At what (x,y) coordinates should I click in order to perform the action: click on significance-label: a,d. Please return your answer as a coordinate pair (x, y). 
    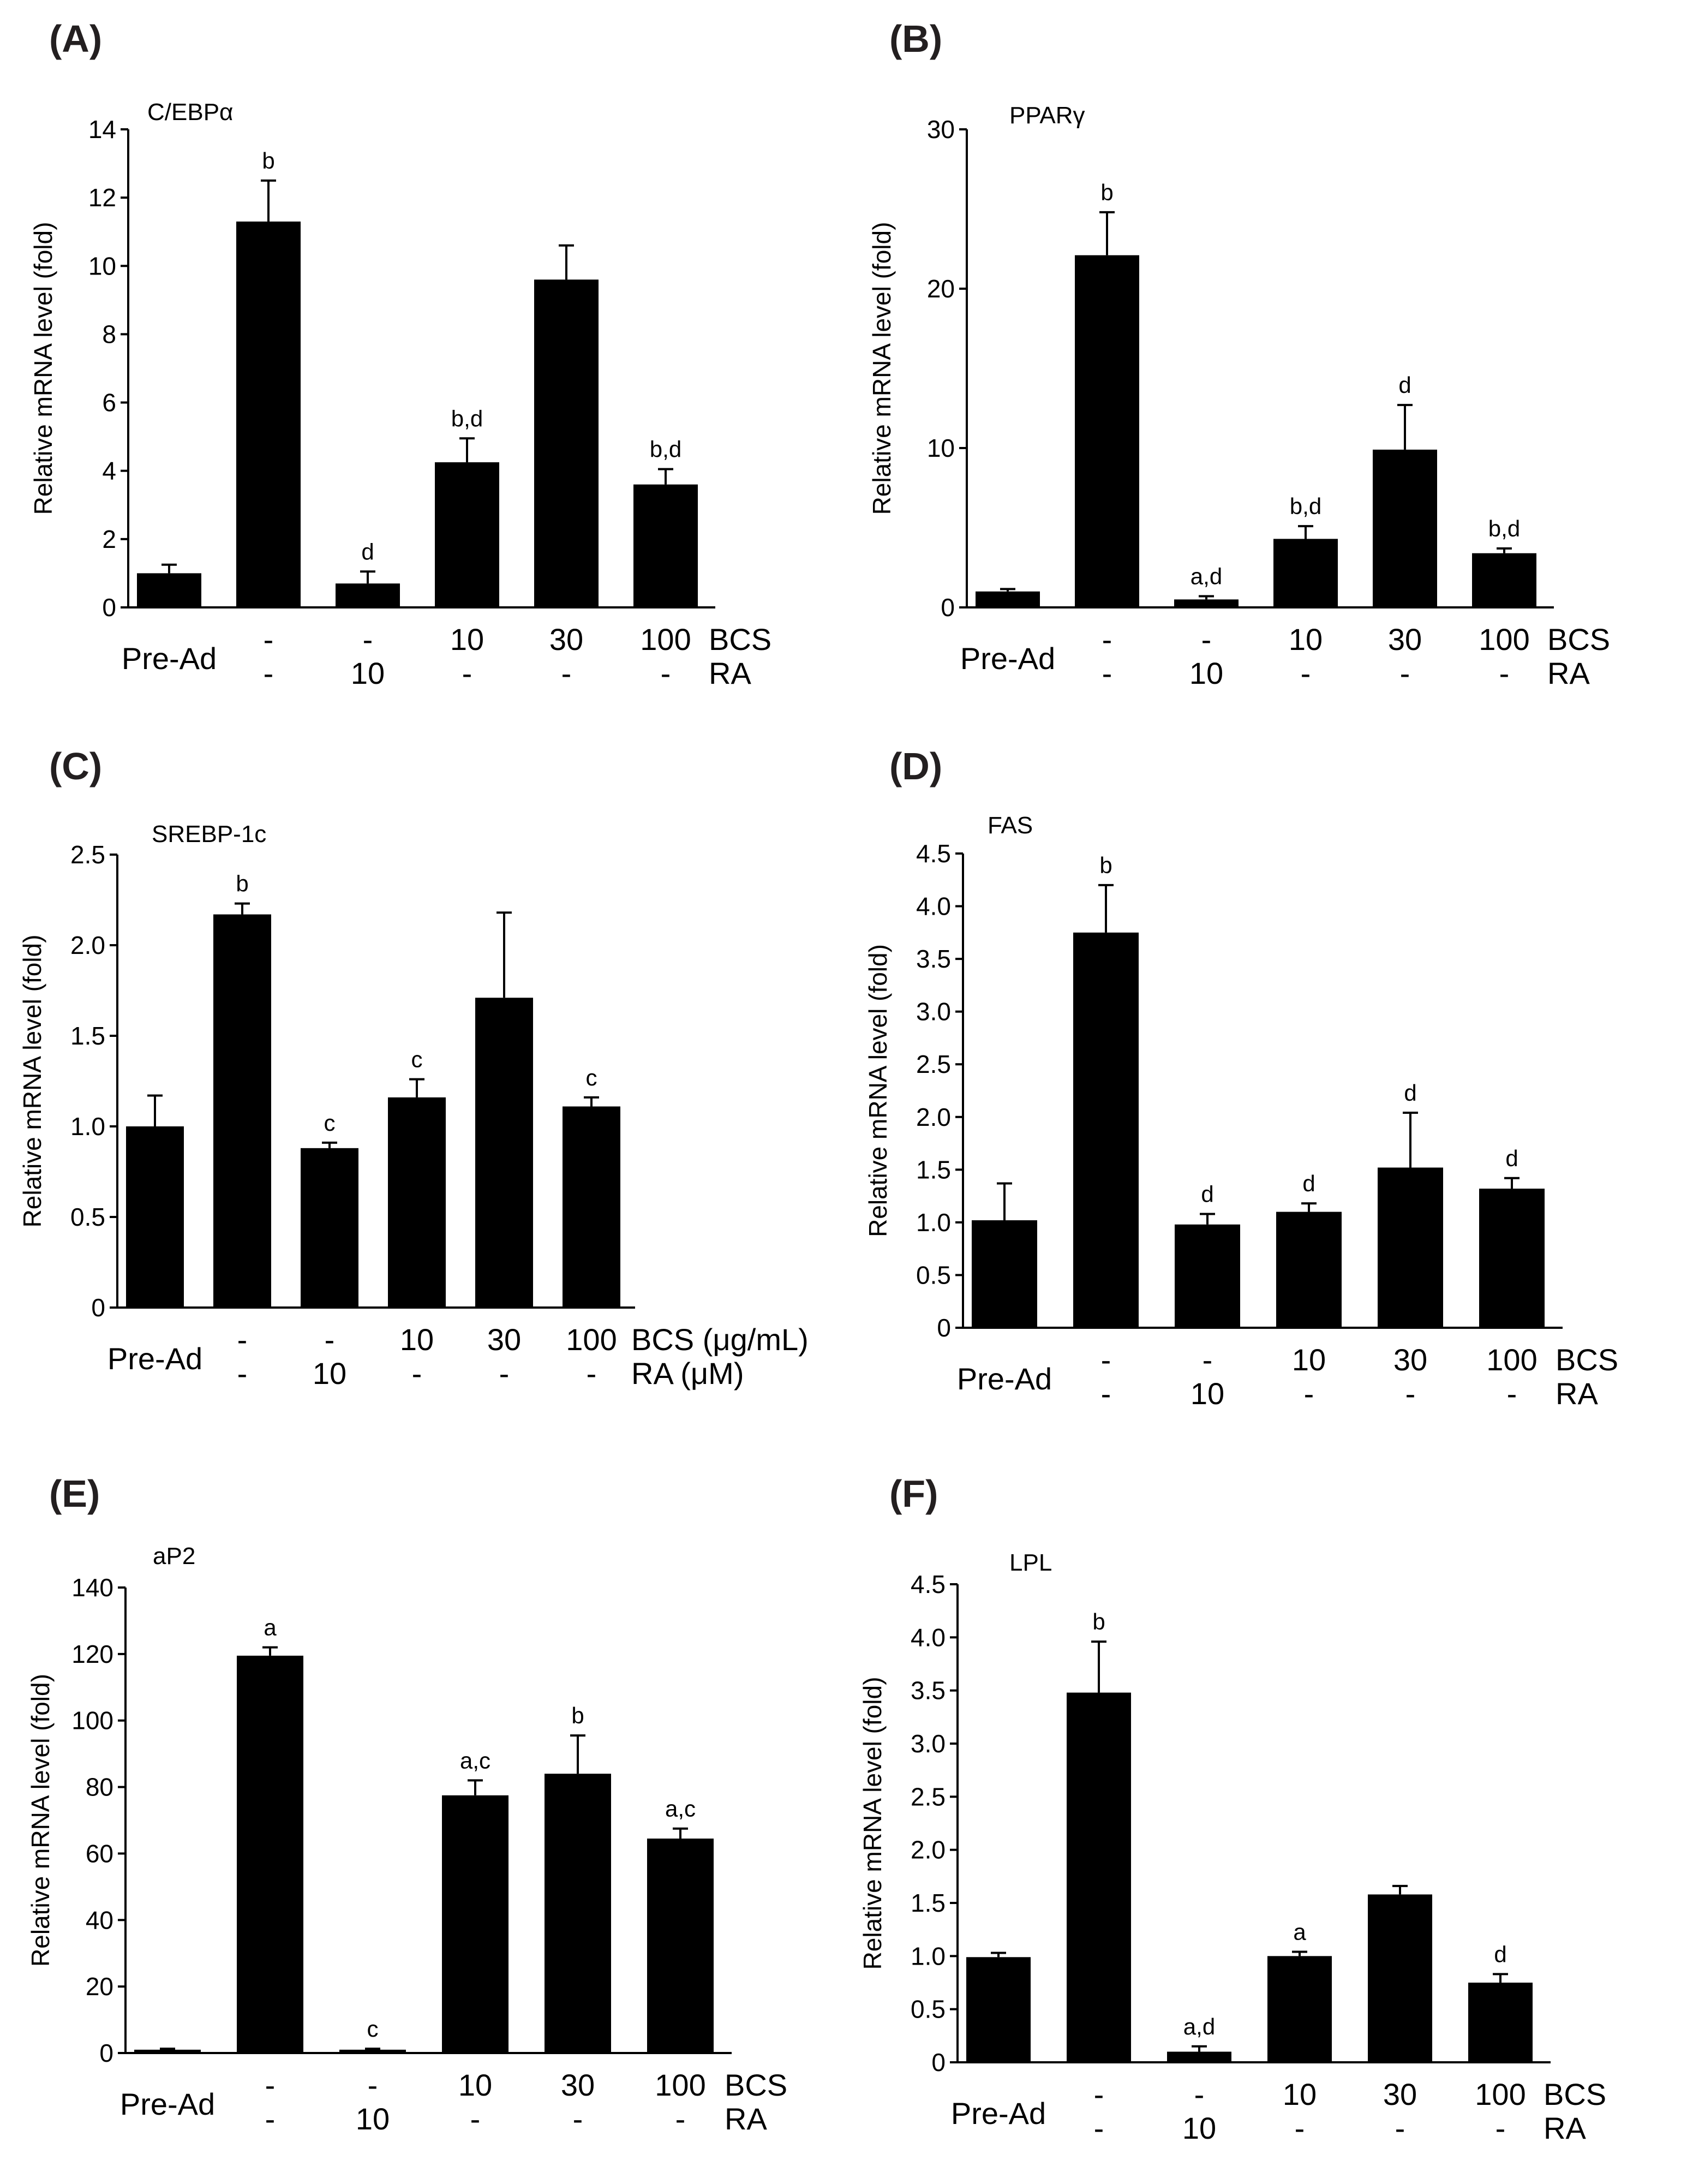
    Looking at the image, I should click on (1199, 2026).